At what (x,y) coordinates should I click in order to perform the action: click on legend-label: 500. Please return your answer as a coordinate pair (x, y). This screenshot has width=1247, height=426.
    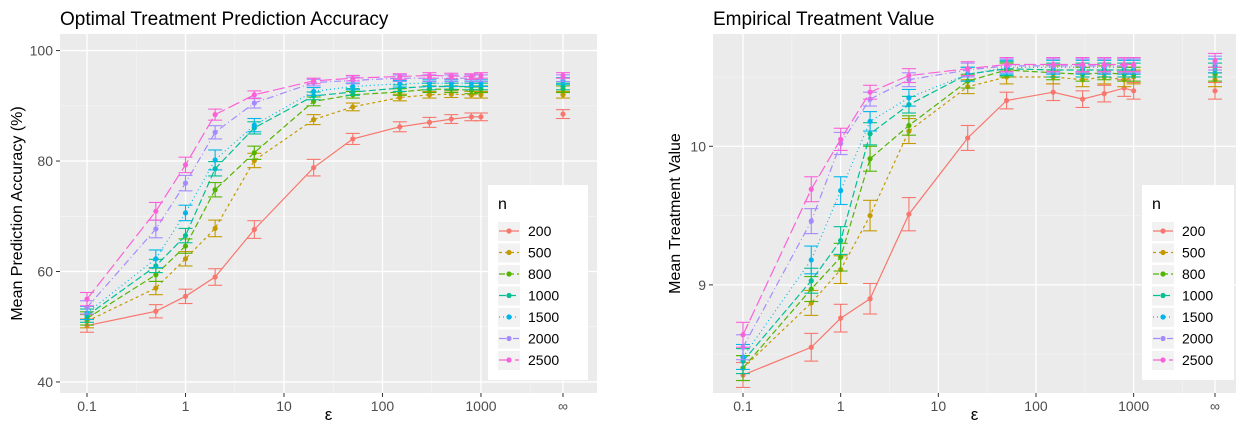
    Looking at the image, I should click on (540, 253).